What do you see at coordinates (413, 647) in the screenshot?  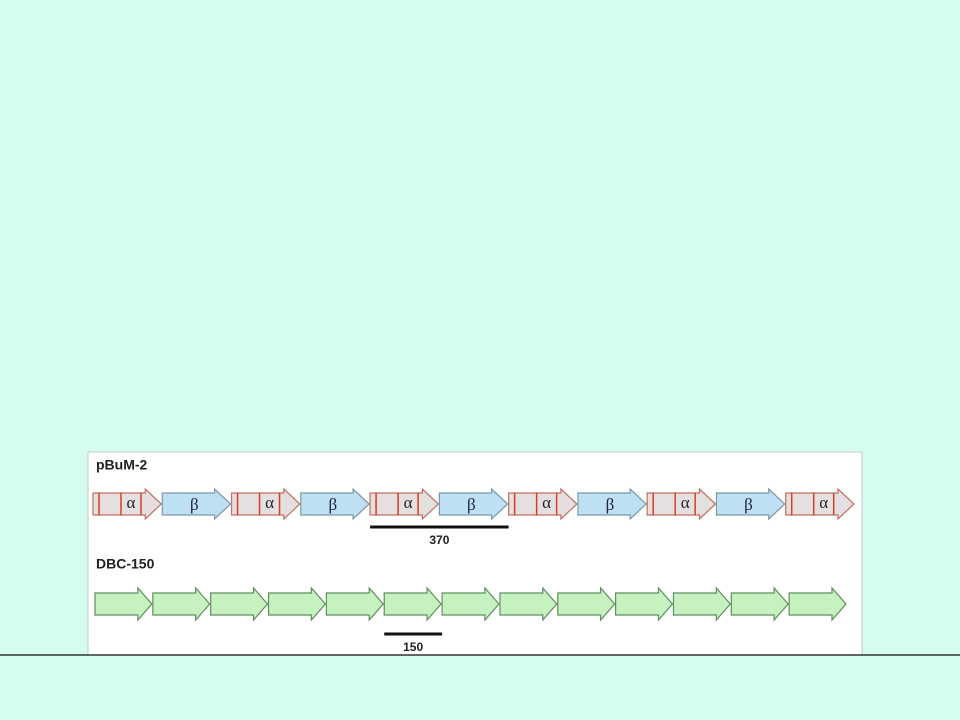 I see `scale-label: 150` at bounding box center [413, 647].